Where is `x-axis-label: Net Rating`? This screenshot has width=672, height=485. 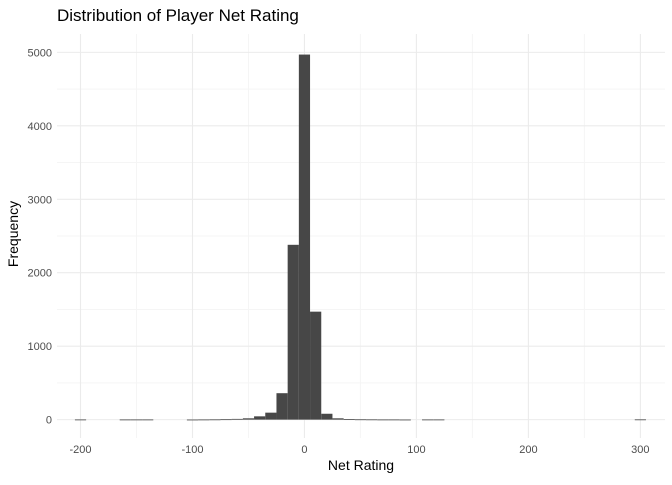 x-axis-label: Net Rating is located at coordinates (361, 465).